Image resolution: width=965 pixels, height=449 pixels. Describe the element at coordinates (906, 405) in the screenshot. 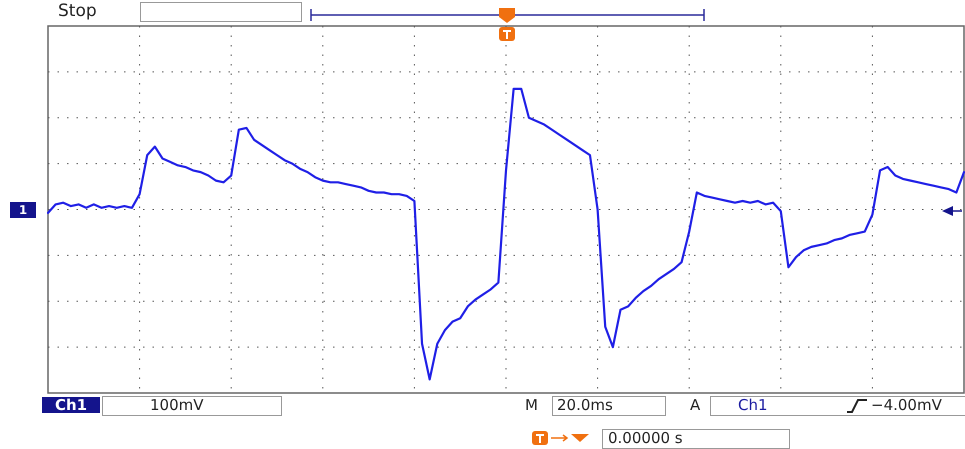

I see `text: −4.00mV` at that location.